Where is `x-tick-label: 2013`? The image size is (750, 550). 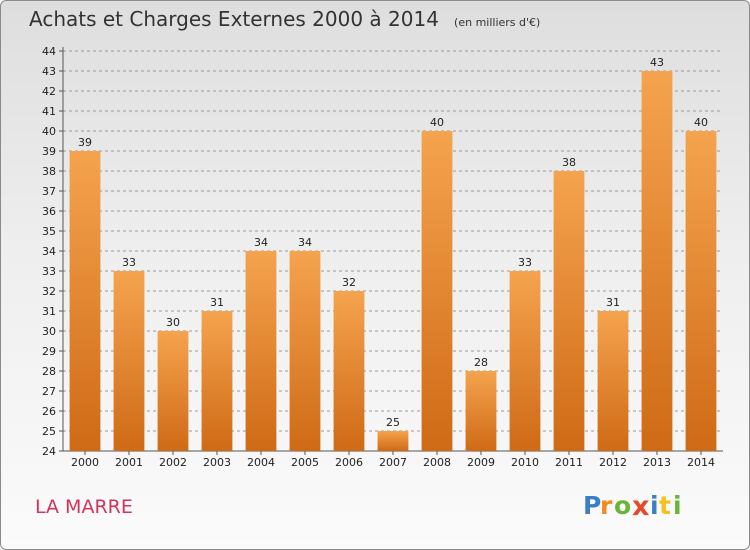 x-tick-label: 2013 is located at coordinates (657, 462).